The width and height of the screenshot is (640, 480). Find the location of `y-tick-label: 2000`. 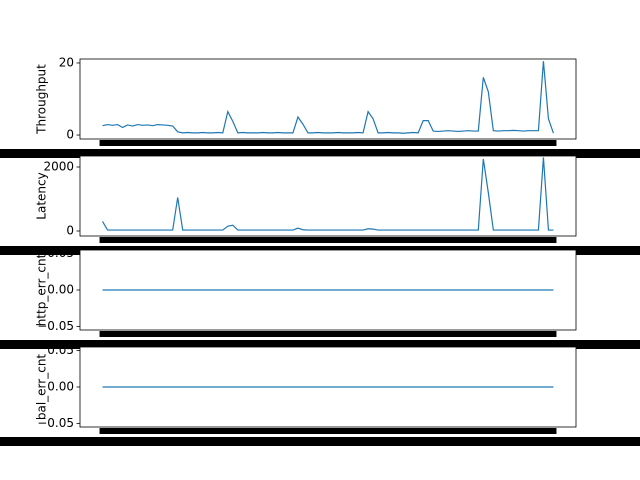

y-tick-label: 2000 is located at coordinates (58, 167).